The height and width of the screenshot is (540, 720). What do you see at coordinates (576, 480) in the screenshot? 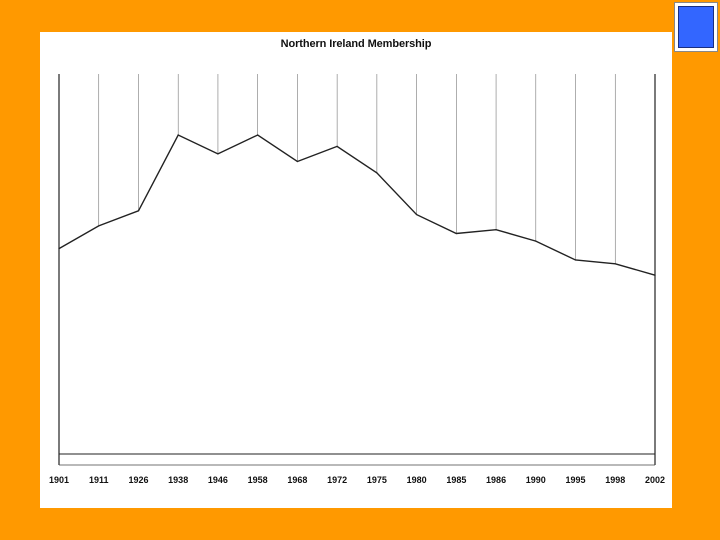
I see `x-tick-label-1995: 1995` at bounding box center [576, 480].